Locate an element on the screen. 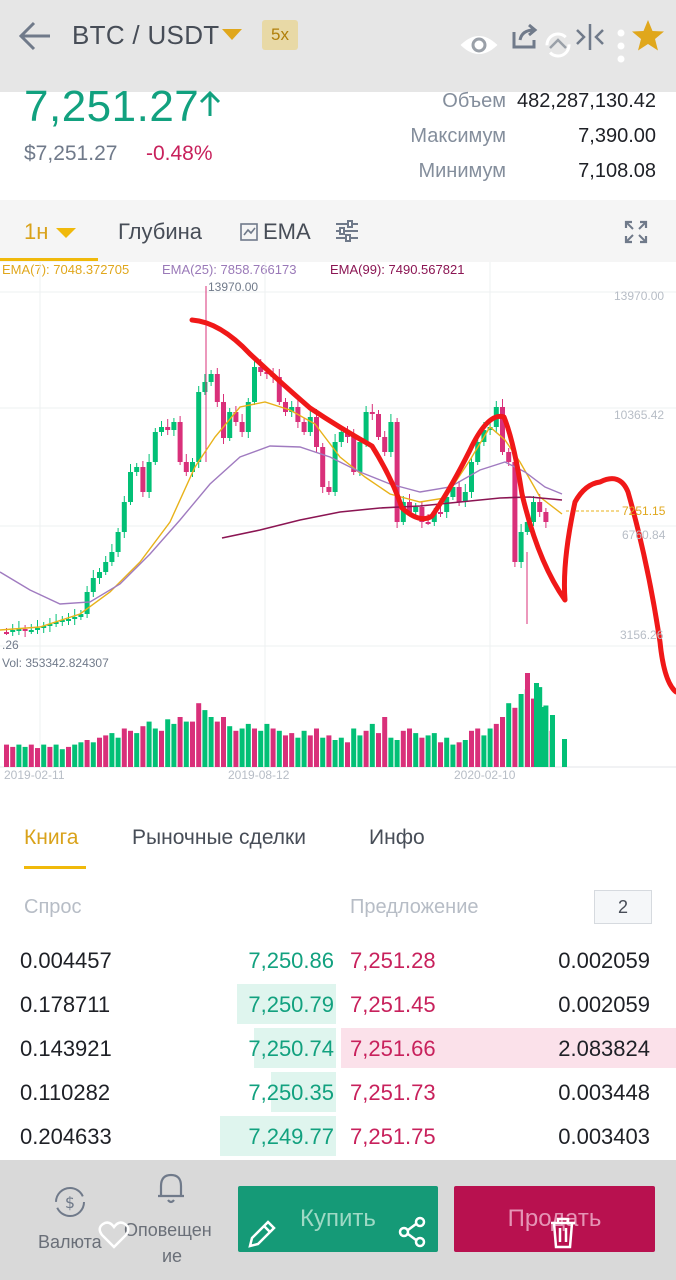 This screenshot has height=1280, width=676. chart-toolbar: 1н Глубина EMA is located at coordinates (338, 231).